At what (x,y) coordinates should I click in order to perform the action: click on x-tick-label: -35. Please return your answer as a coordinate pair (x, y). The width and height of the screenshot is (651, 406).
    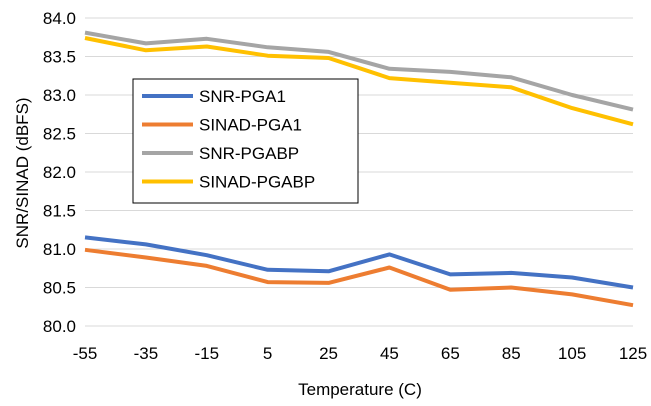
    Looking at the image, I should click on (146, 353).